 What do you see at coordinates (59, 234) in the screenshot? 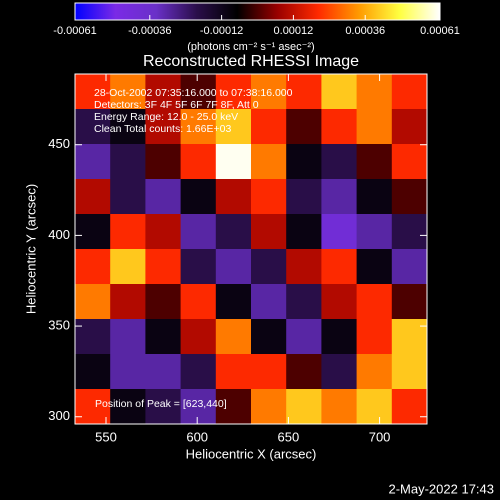
I see `y-tick-label: 400` at bounding box center [59, 234].